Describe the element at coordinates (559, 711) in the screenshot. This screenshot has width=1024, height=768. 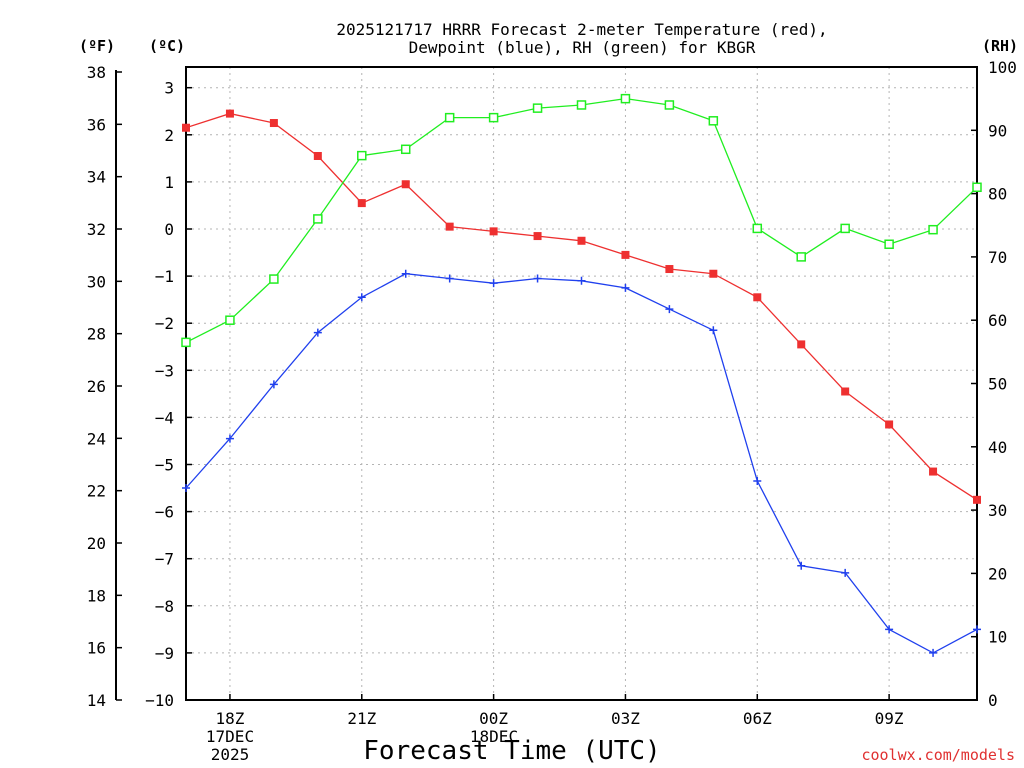
I see `time-ticks: 18Z 21Z 00Z 03Z 06Z 09Z` at that location.